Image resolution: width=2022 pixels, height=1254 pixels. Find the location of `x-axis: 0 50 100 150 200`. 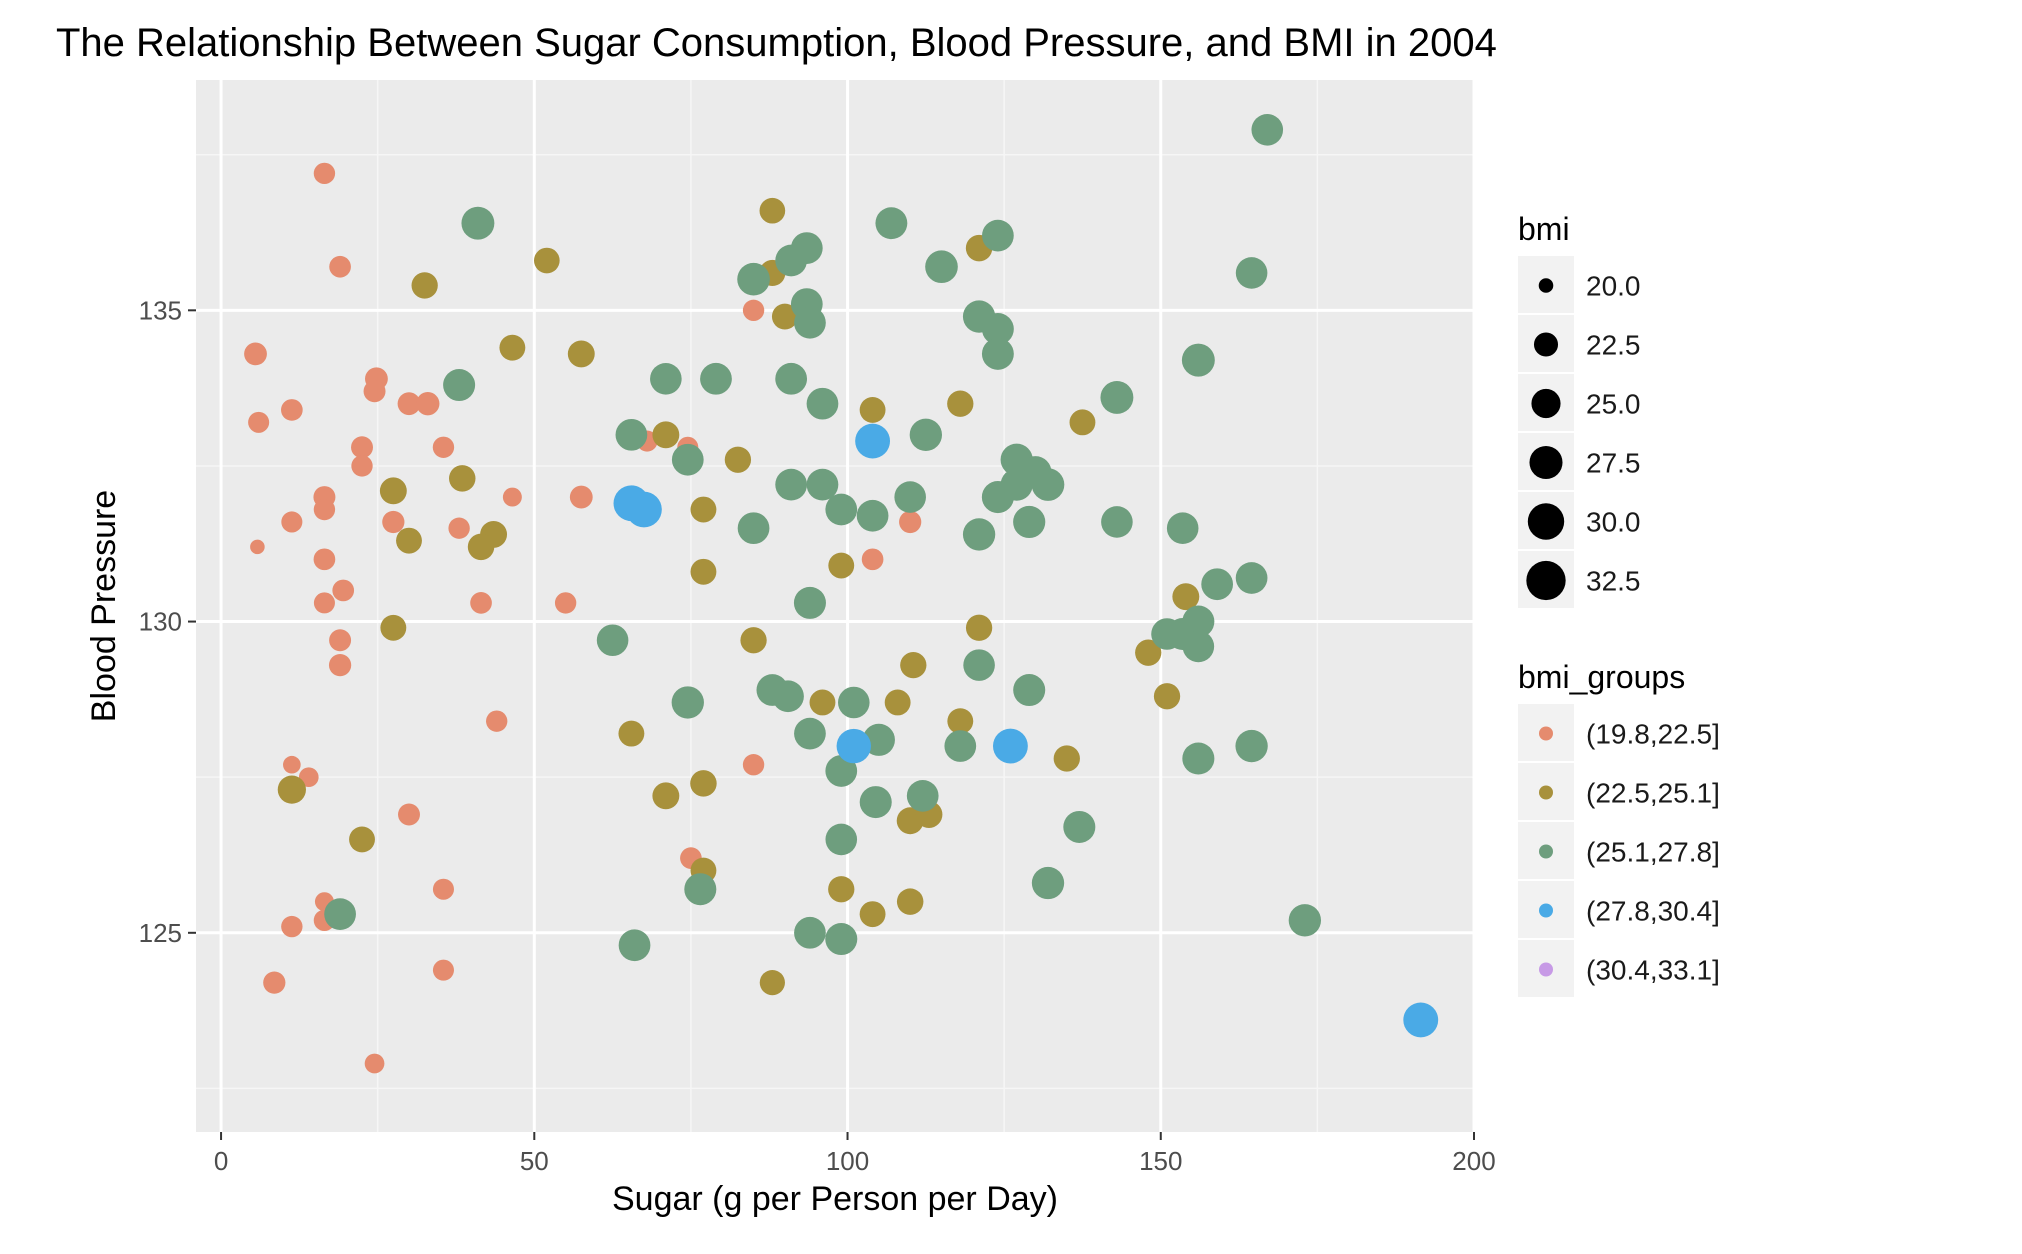

x-axis: 0 50 100 150 200 is located at coordinates (855, 1154).